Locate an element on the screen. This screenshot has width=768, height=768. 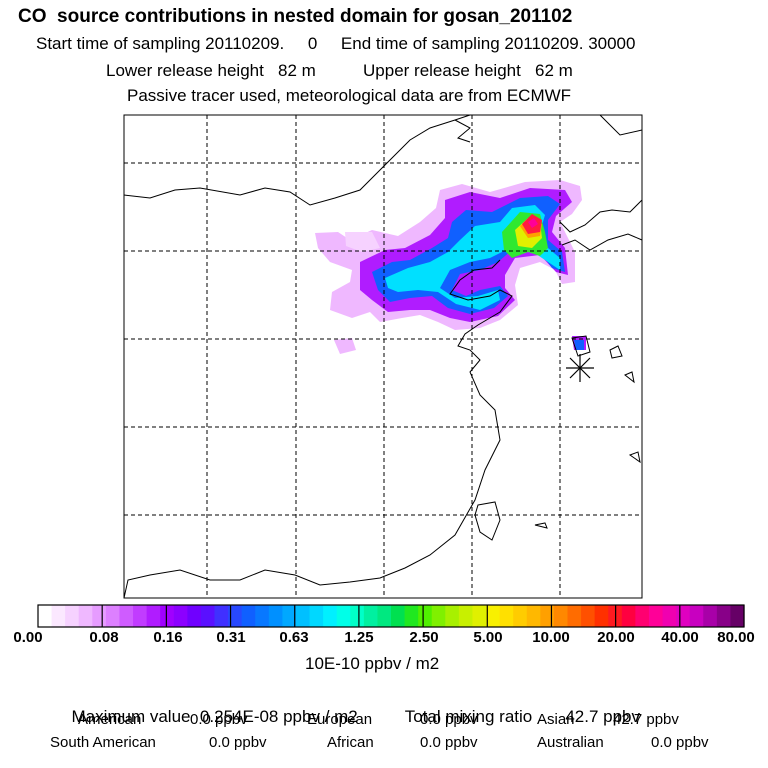
region-name: Australian is located at coordinates (570, 742).